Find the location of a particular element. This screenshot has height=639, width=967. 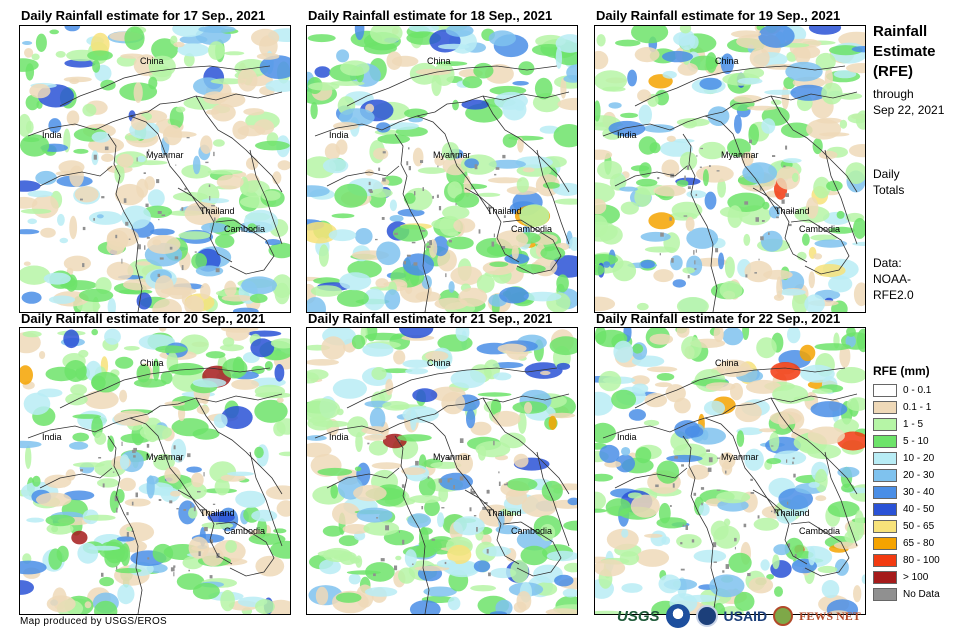

country-label-thailand: Thailand is located at coordinates (217, 513).